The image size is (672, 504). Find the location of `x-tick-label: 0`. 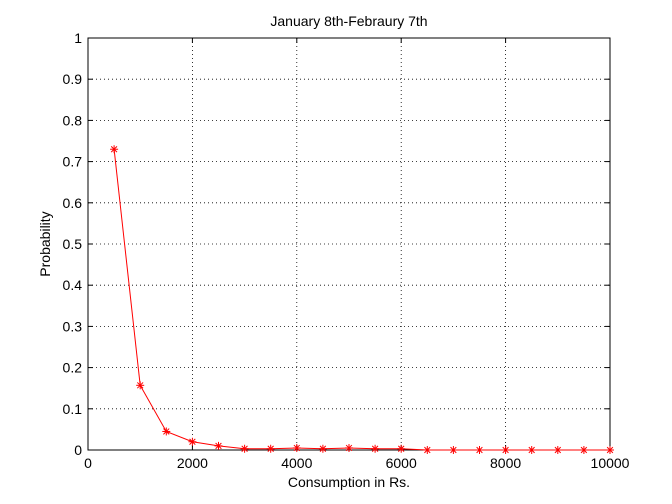

x-tick-label: 0 is located at coordinates (88, 463).